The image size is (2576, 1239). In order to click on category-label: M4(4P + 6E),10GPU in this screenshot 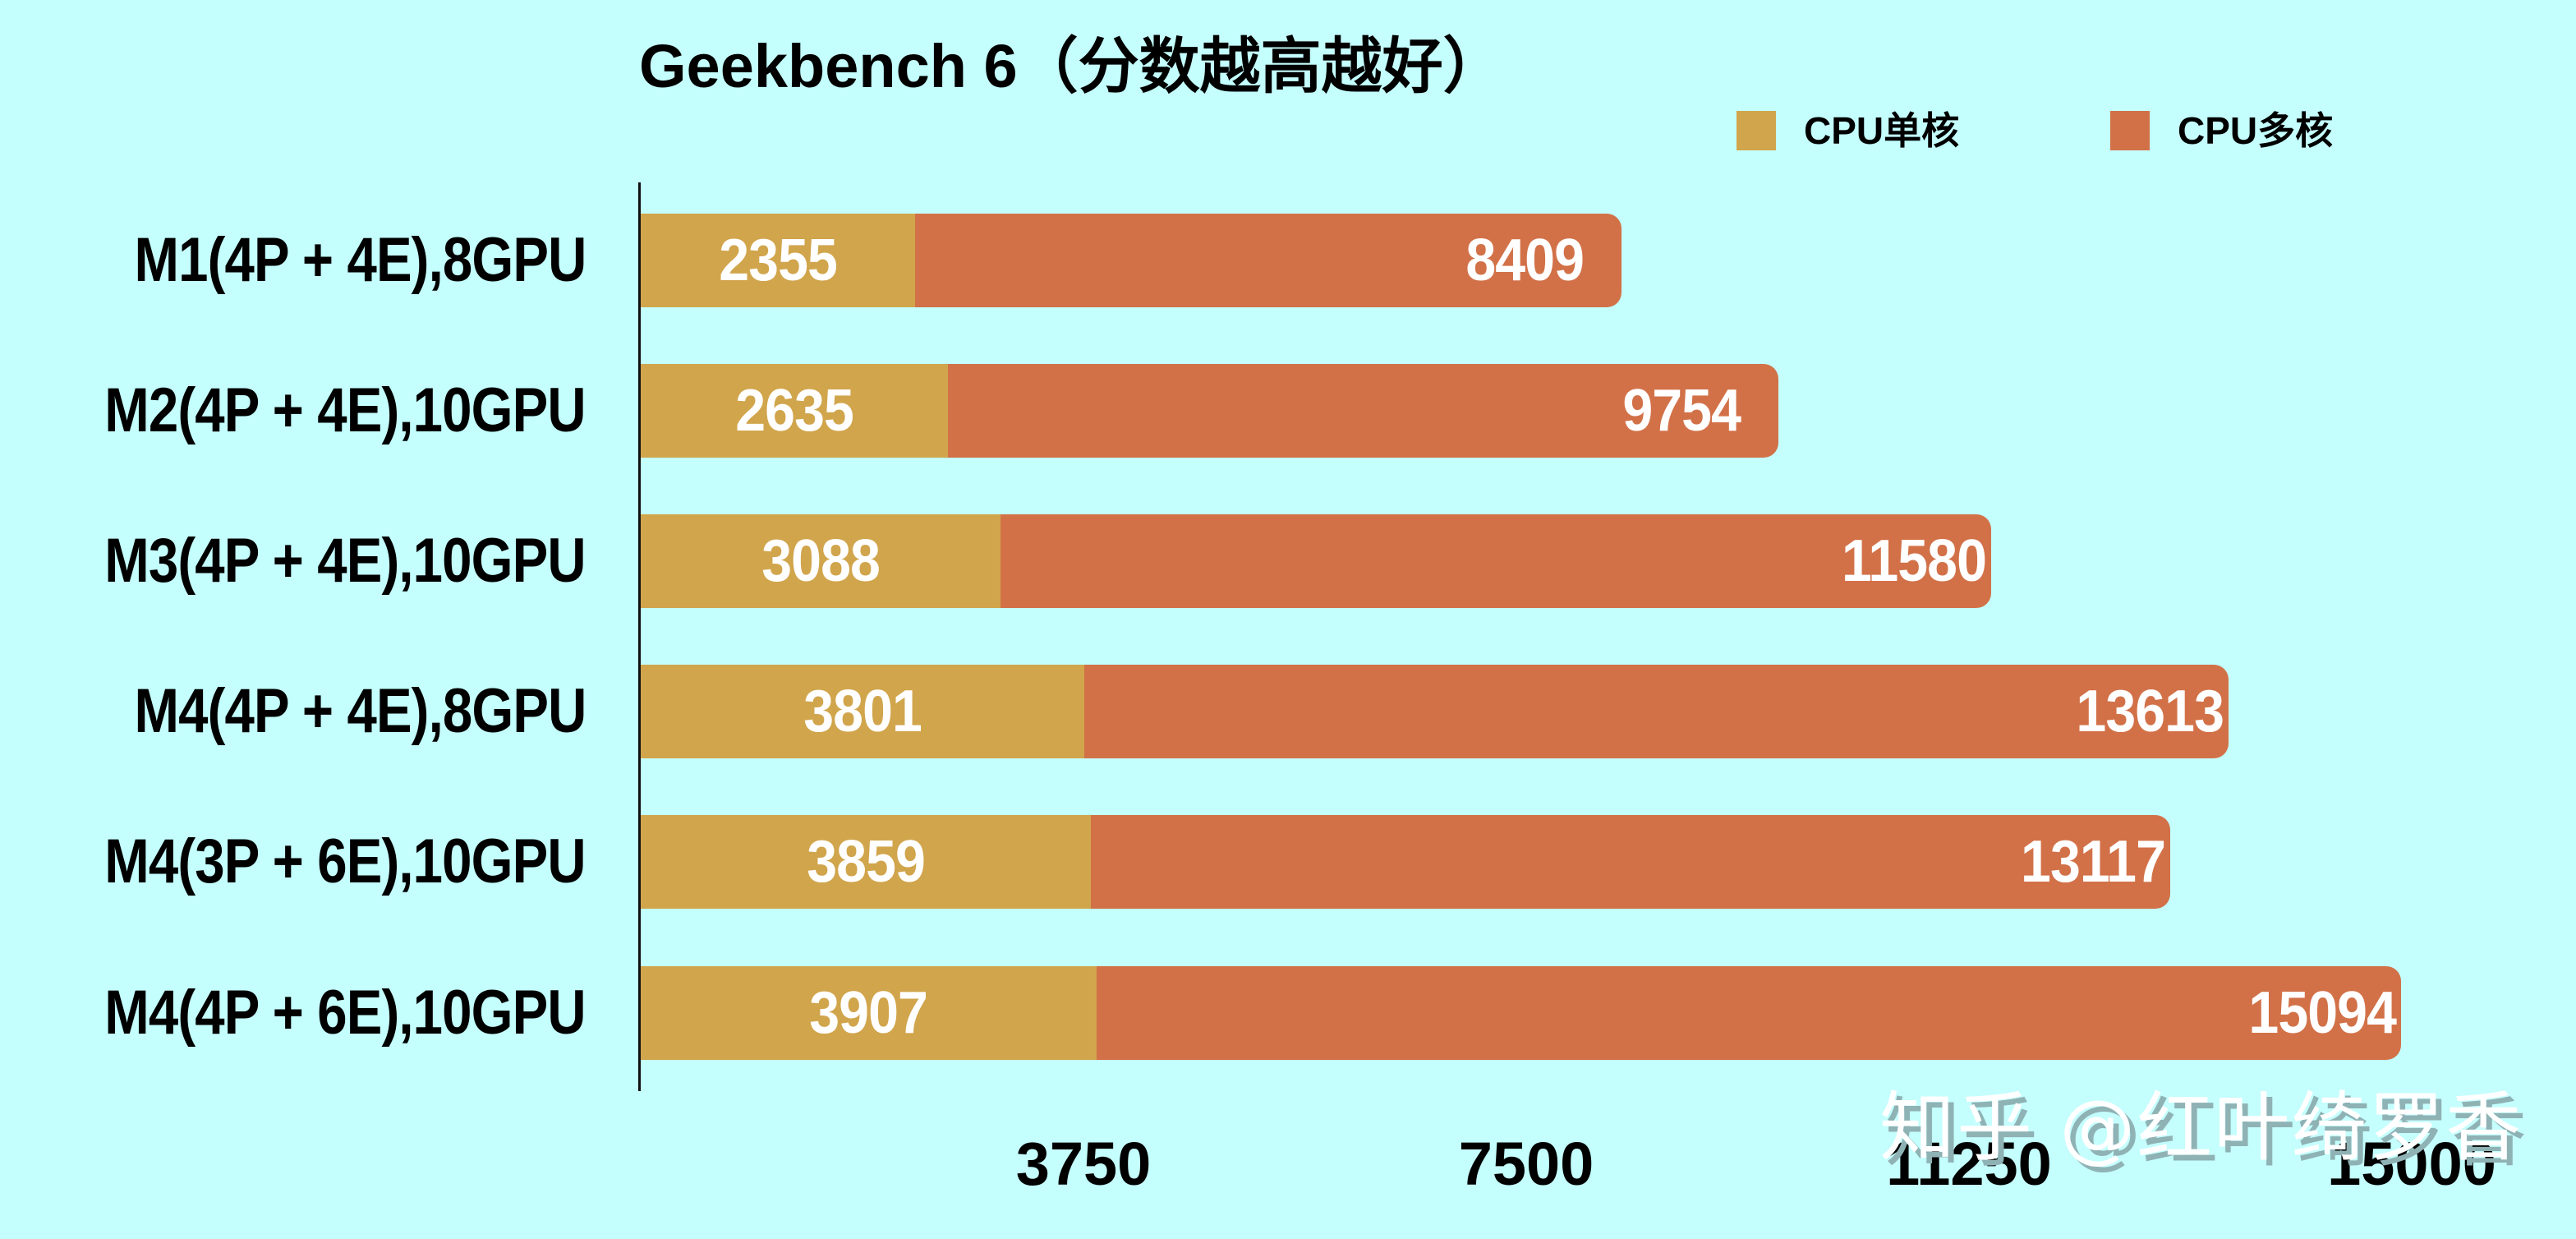, I will do `click(345, 1013)`.